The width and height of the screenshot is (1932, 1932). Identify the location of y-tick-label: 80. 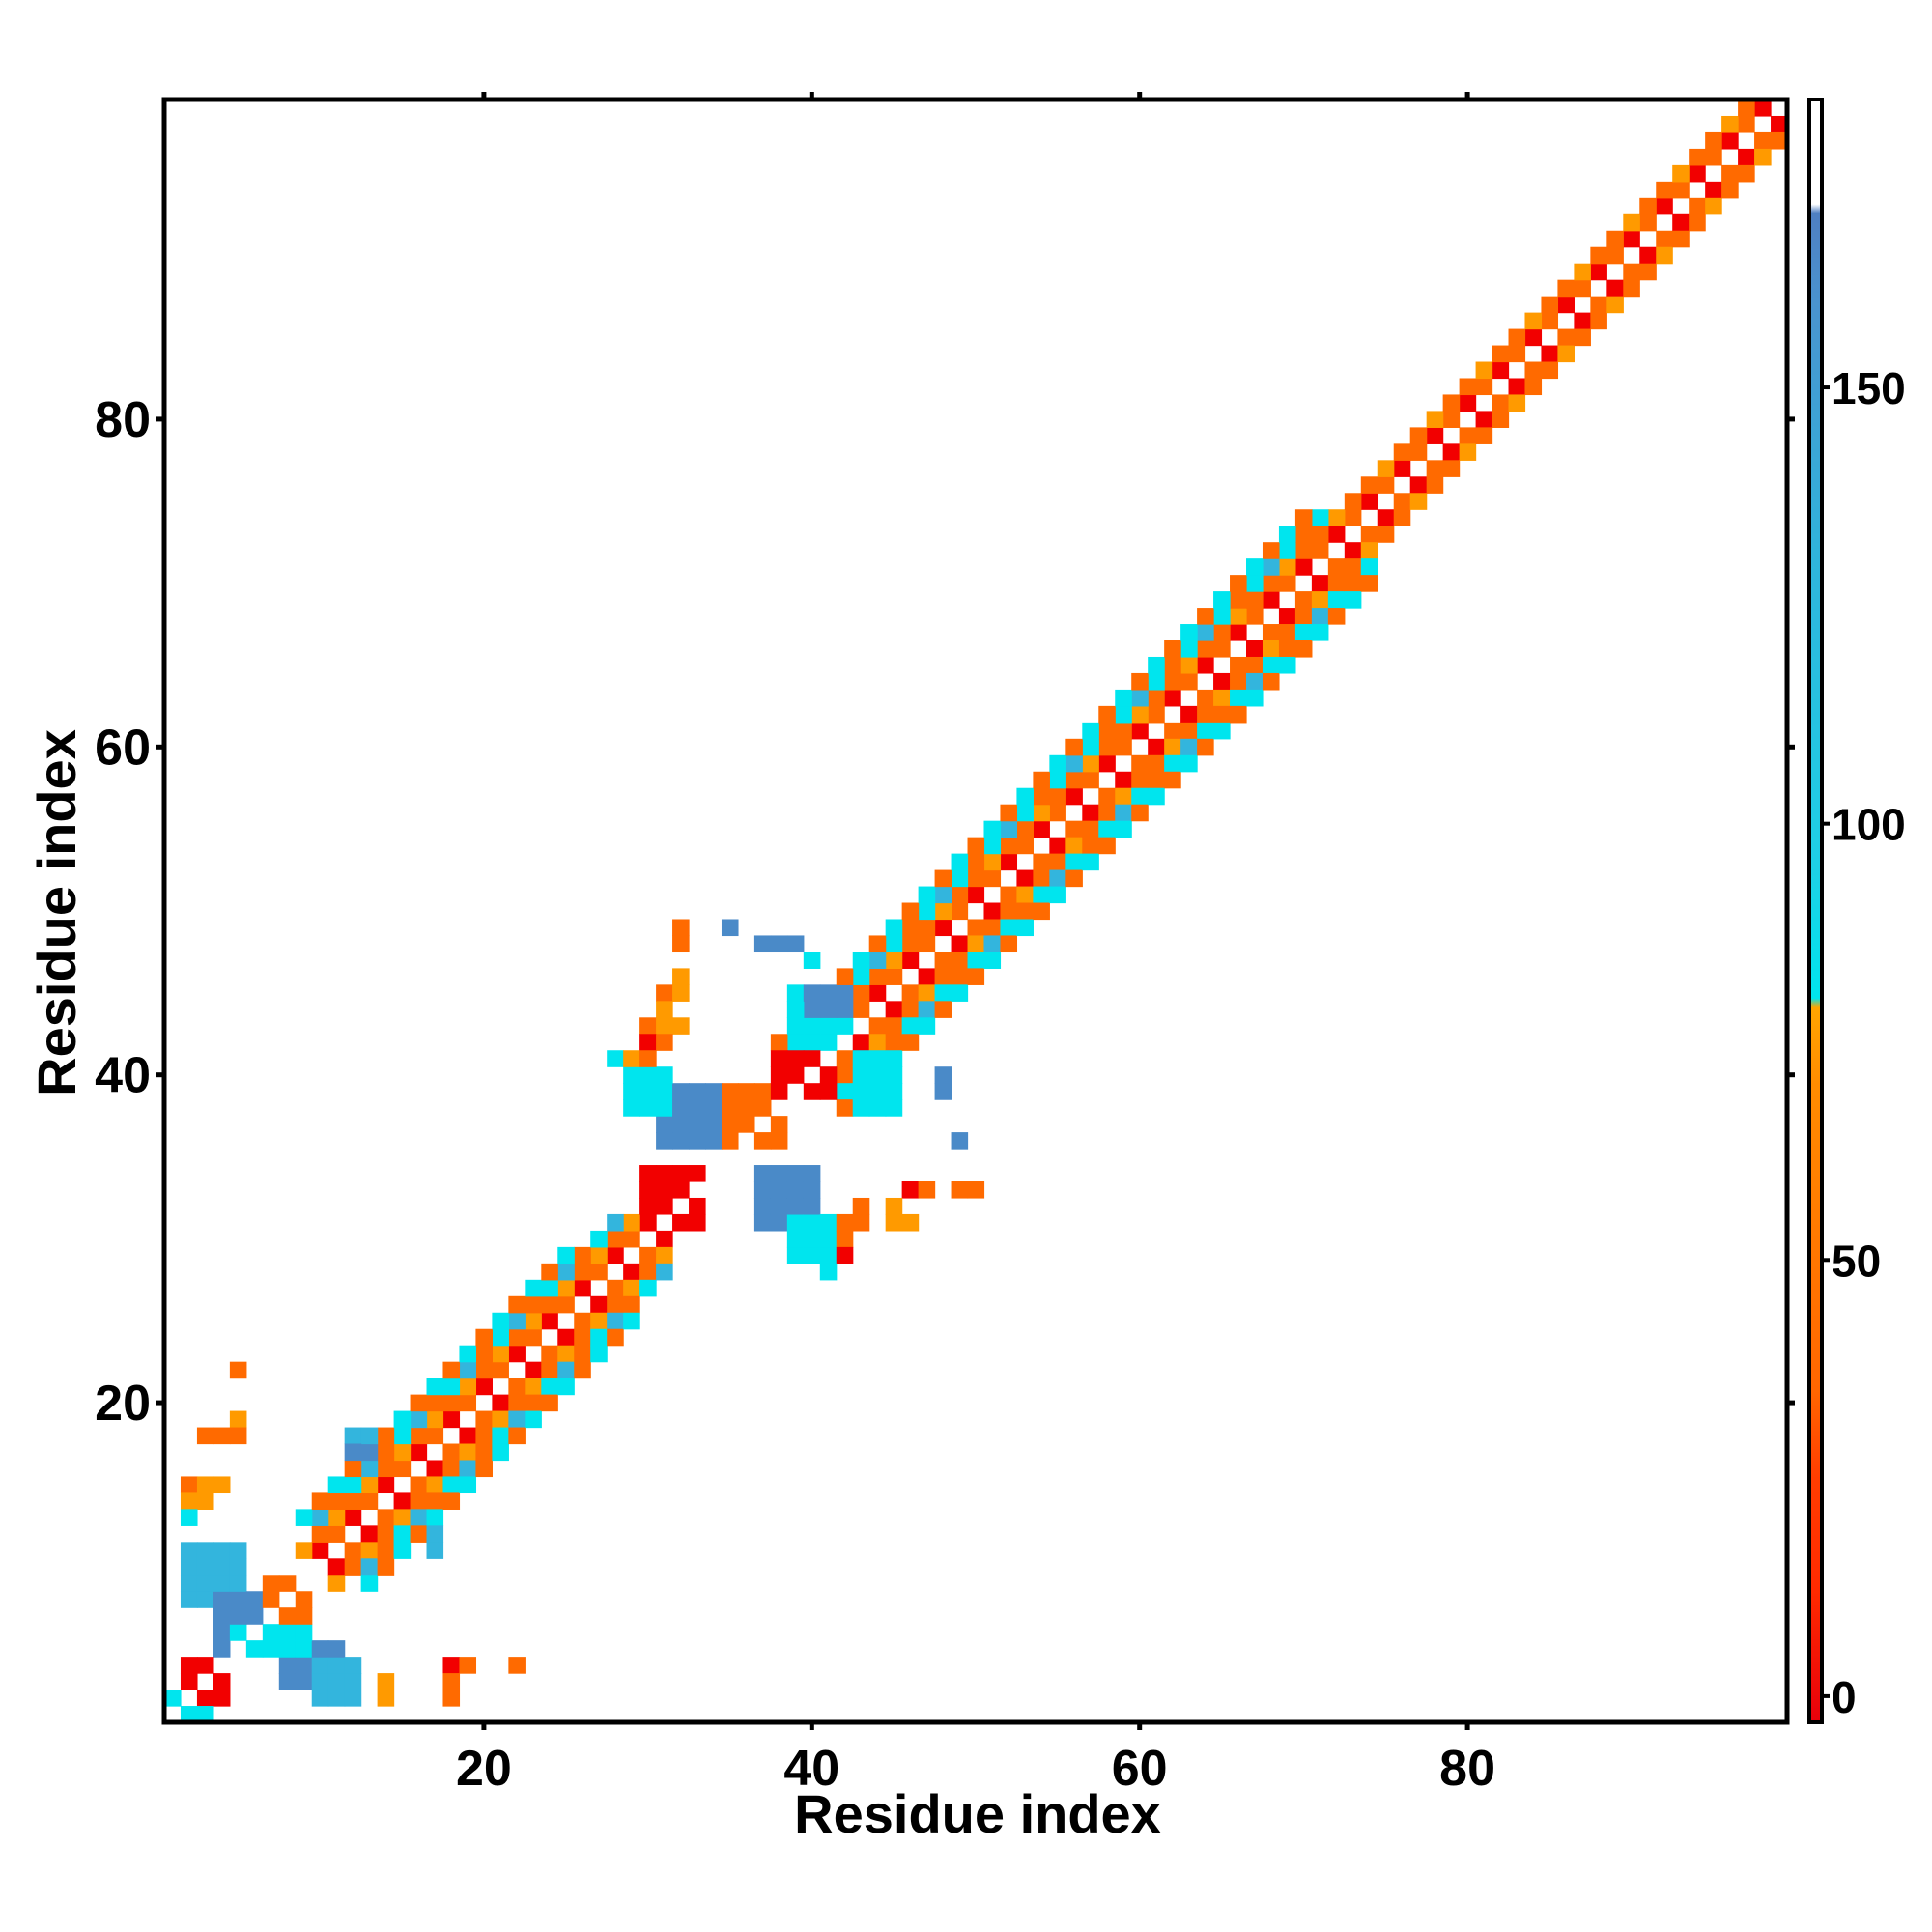
(123, 420).